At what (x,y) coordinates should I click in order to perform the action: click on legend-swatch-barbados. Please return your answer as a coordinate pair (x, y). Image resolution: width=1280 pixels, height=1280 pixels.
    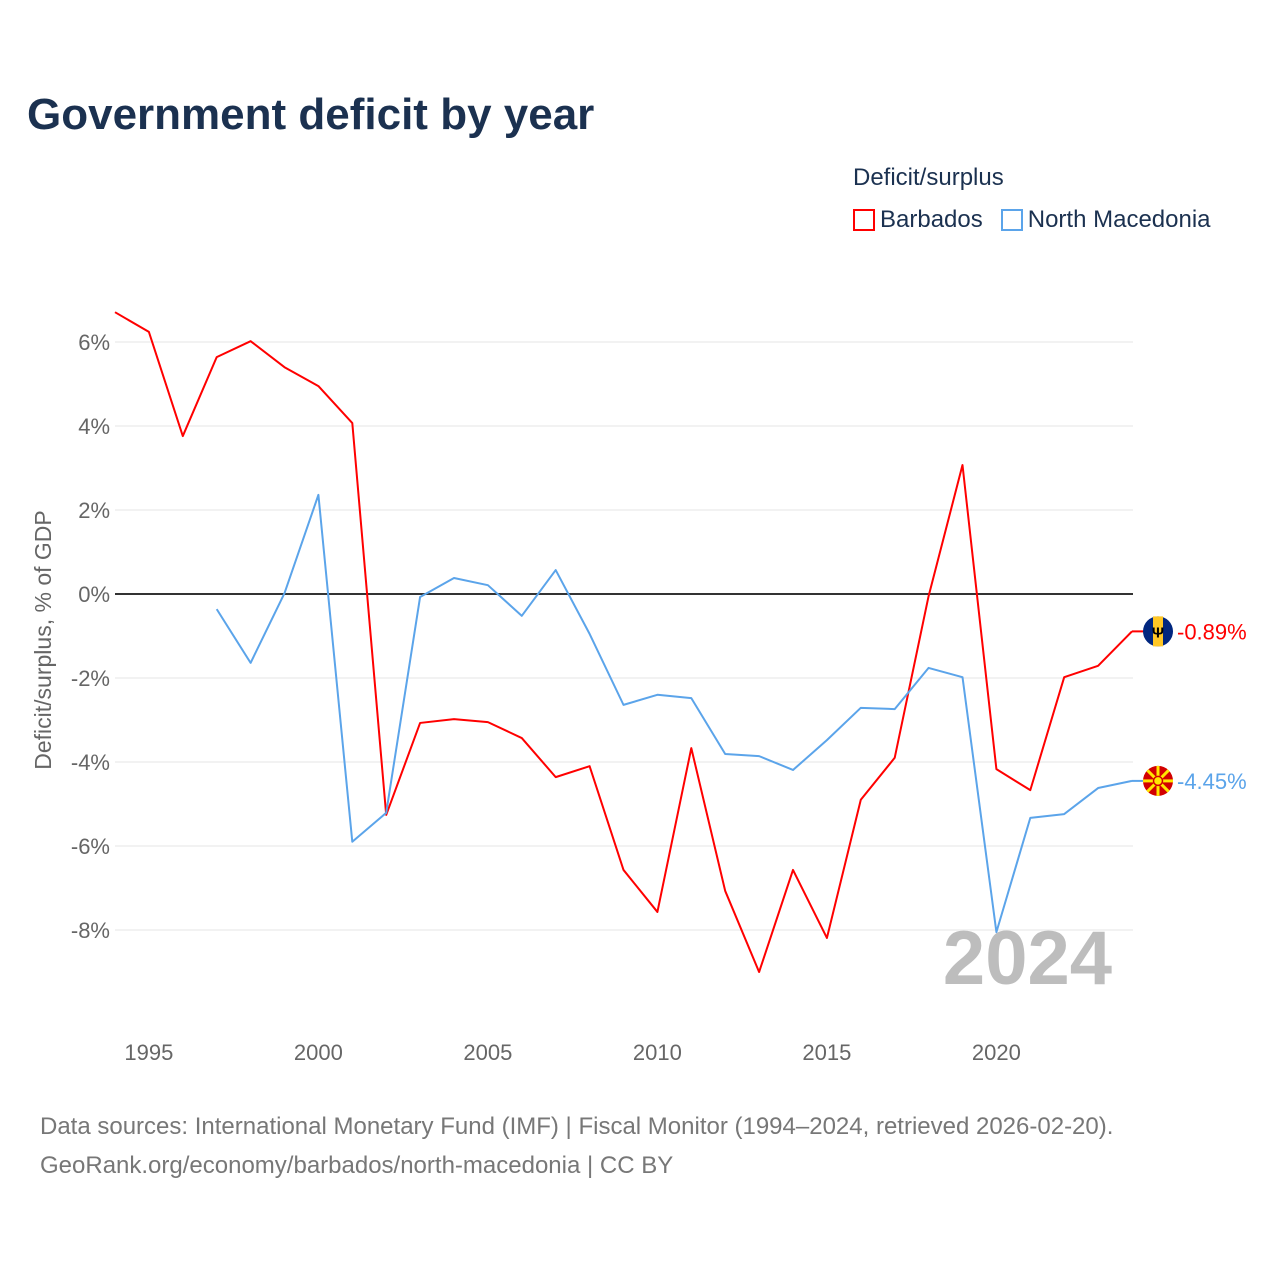
    Looking at the image, I should click on (864, 220).